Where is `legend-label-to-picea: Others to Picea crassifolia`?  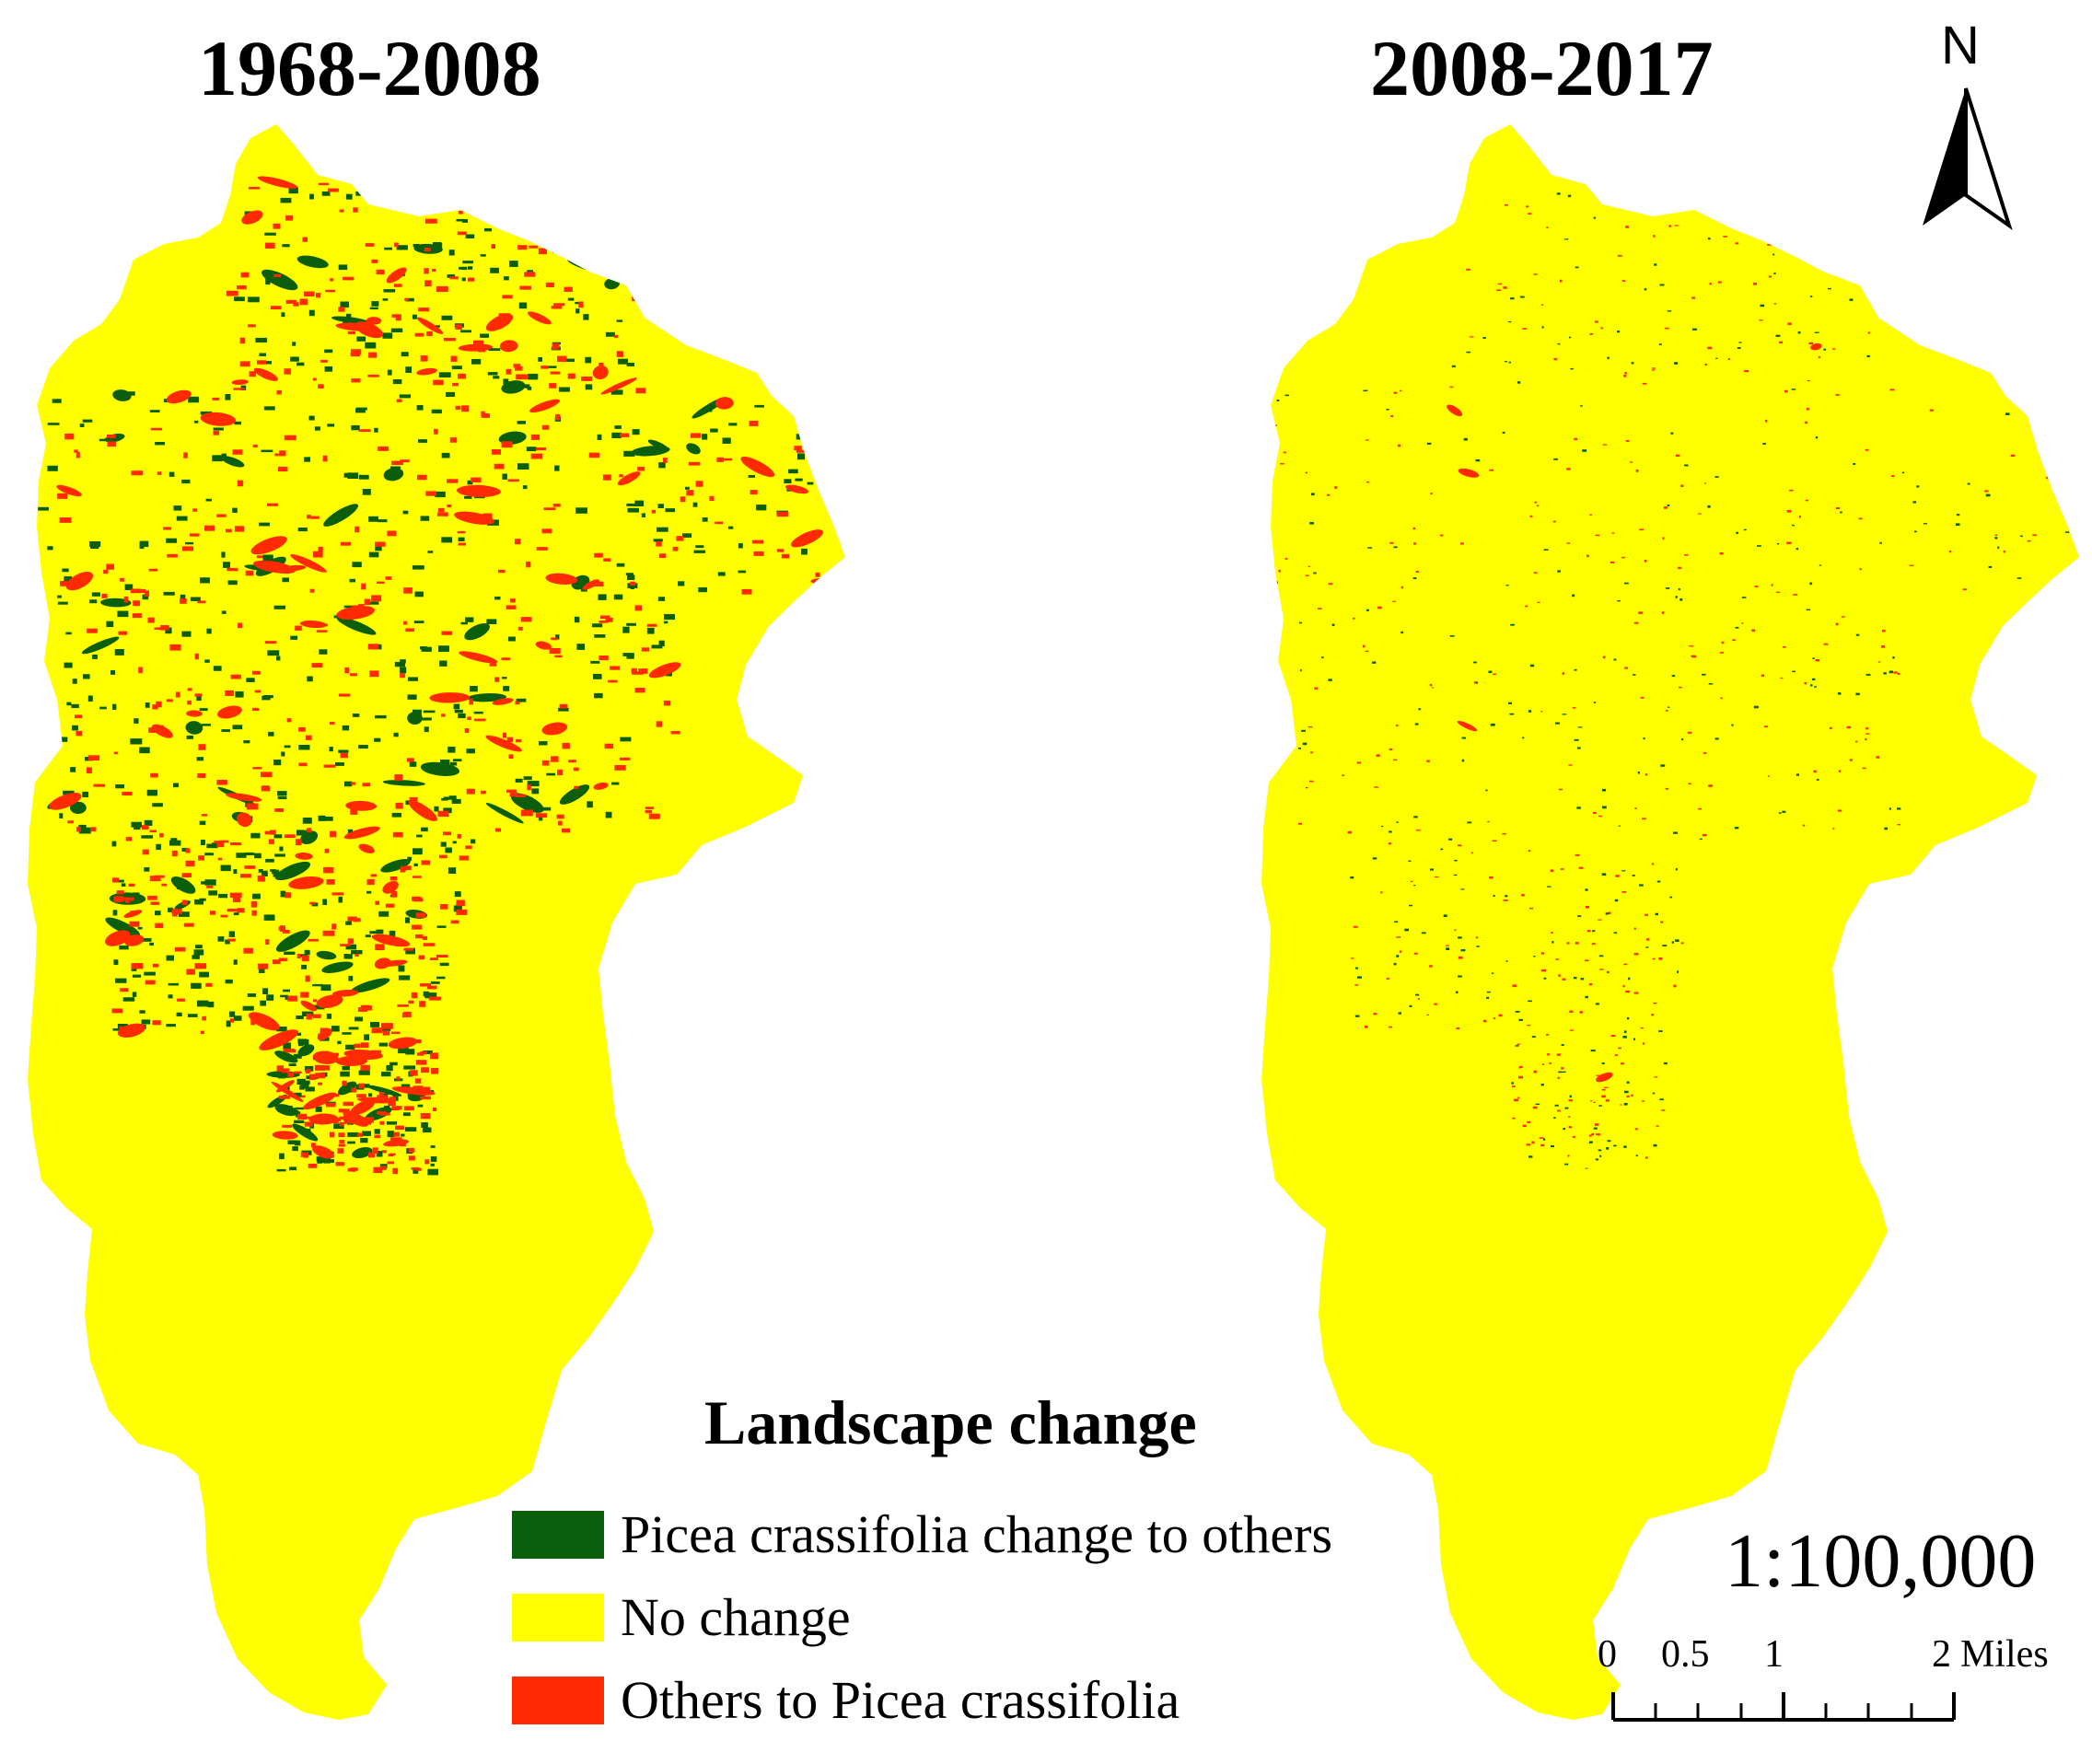
legend-label-to-picea: Others to Picea crassifolia is located at coordinates (900, 1700).